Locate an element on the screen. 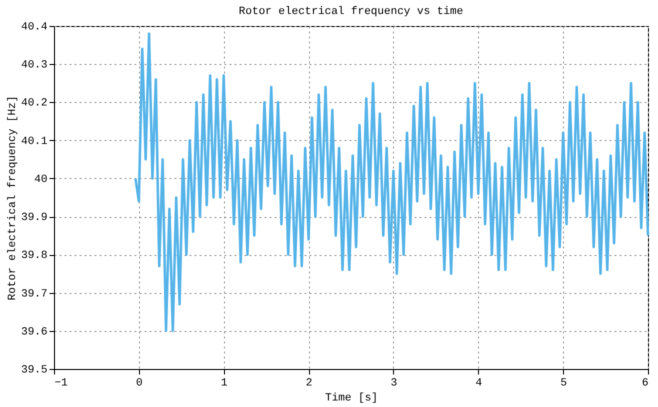 The image size is (658, 407). x-axis-title: Time [s] is located at coordinates (351, 398).